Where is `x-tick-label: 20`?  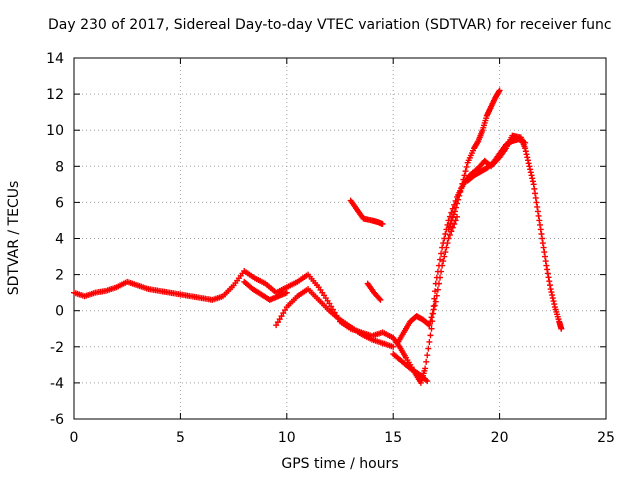 x-tick-label: 20 is located at coordinates (500, 438).